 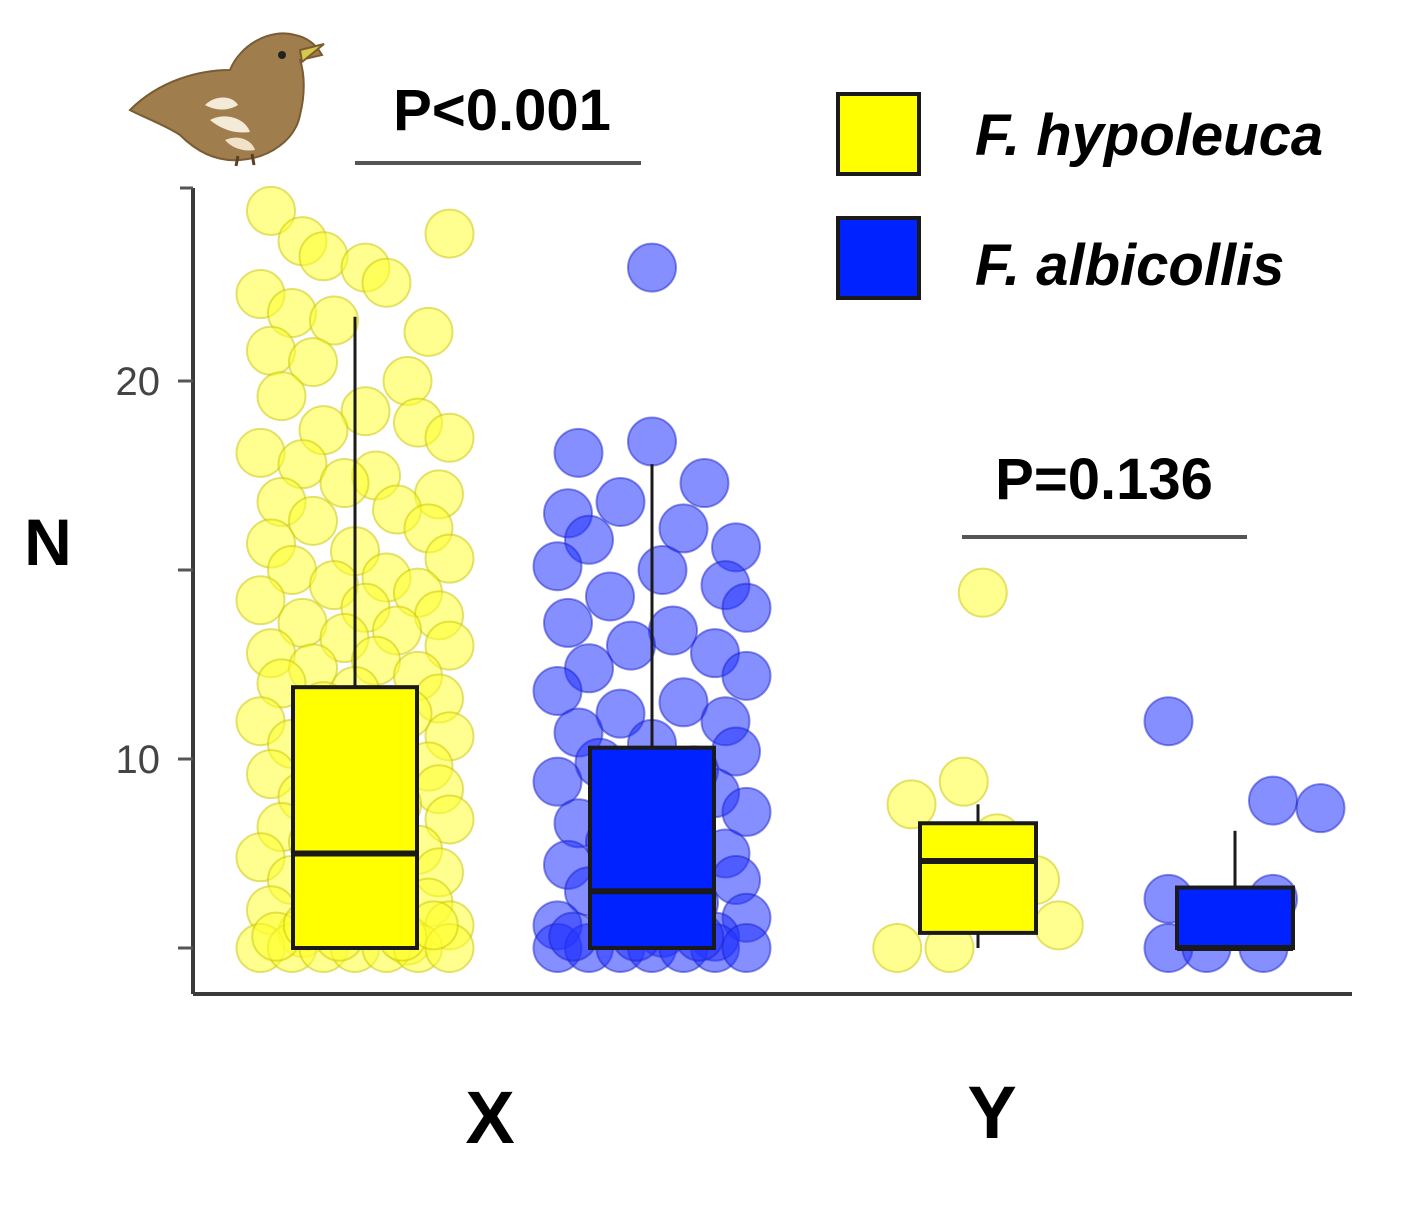 I want to click on y-tick-label: 10, so click(x=138, y=760).